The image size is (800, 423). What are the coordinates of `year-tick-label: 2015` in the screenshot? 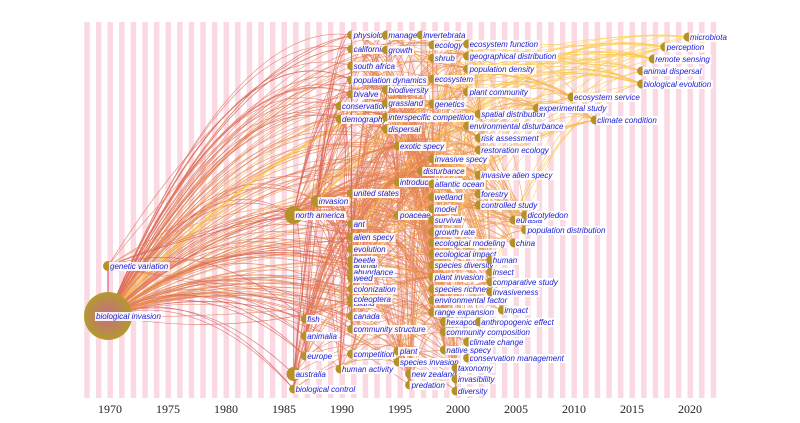 It's located at (632, 409).